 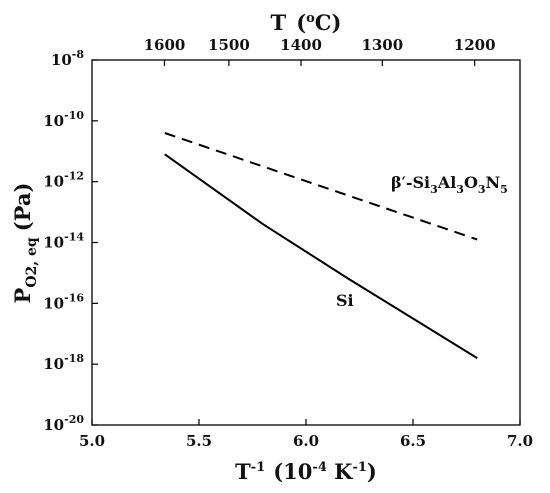 I want to click on top-temperature-axis: 1600 1500 1400 1300 1200, so click(x=320, y=51).